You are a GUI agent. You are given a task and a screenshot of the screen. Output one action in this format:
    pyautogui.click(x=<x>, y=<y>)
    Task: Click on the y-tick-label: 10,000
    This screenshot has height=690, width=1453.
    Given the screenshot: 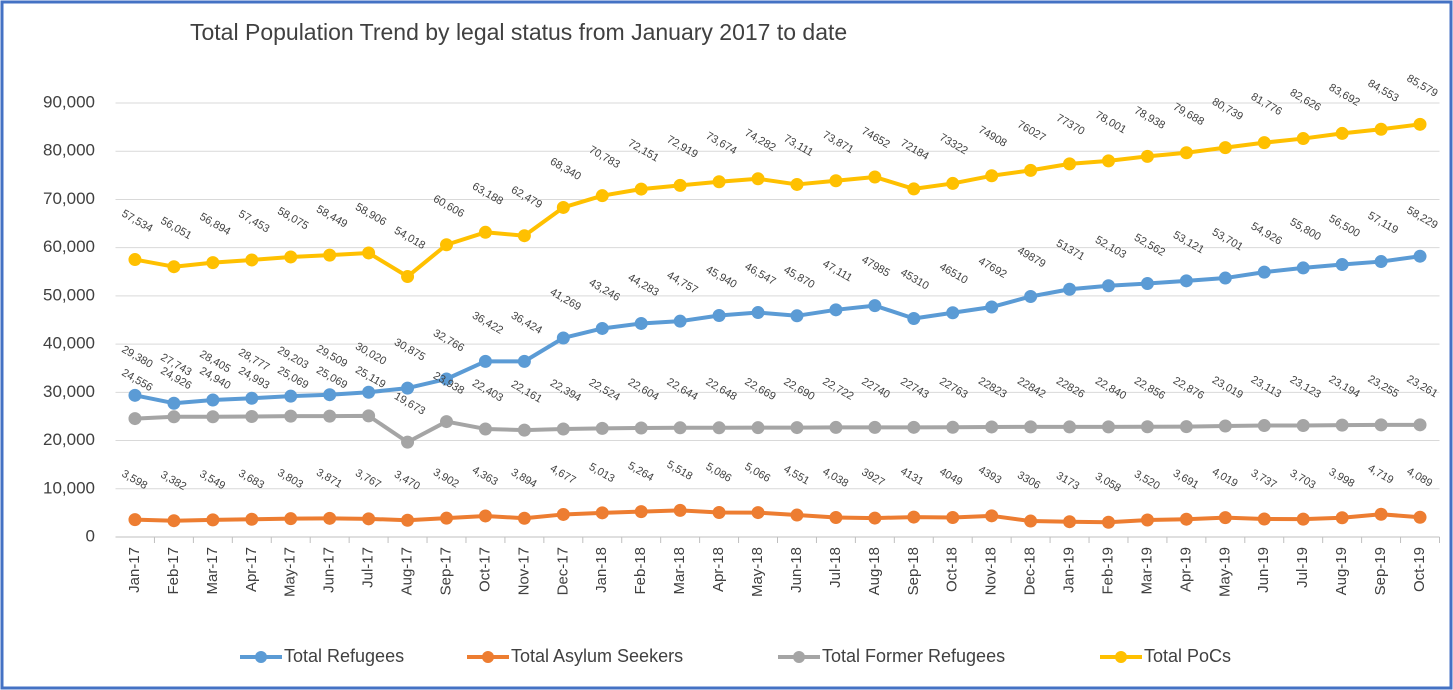 What is the action you would take?
    pyautogui.click(x=69, y=487)
    